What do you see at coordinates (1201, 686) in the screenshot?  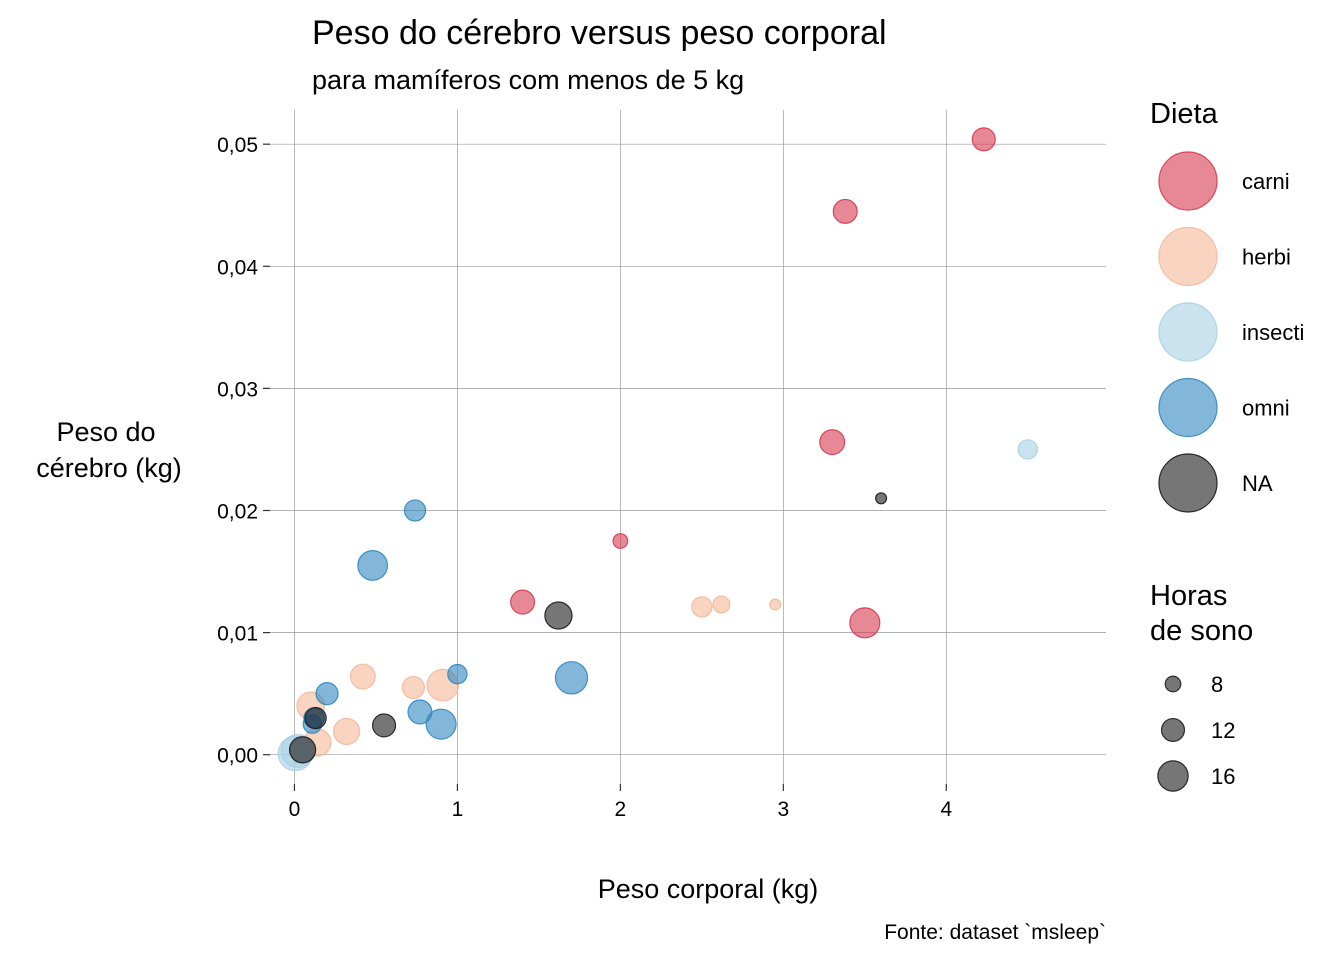 I see `sleep-legend: Horas de sono 8 12 16` at bounding box center [1201, 686].